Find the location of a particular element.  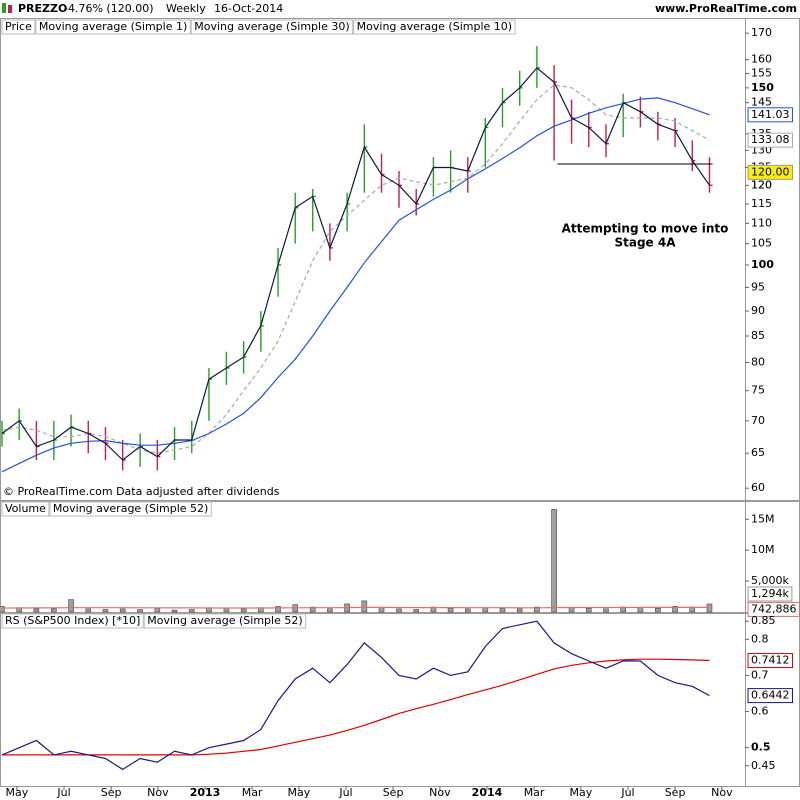

last-value-label: 133.08 is located at coordinates (770, 139).